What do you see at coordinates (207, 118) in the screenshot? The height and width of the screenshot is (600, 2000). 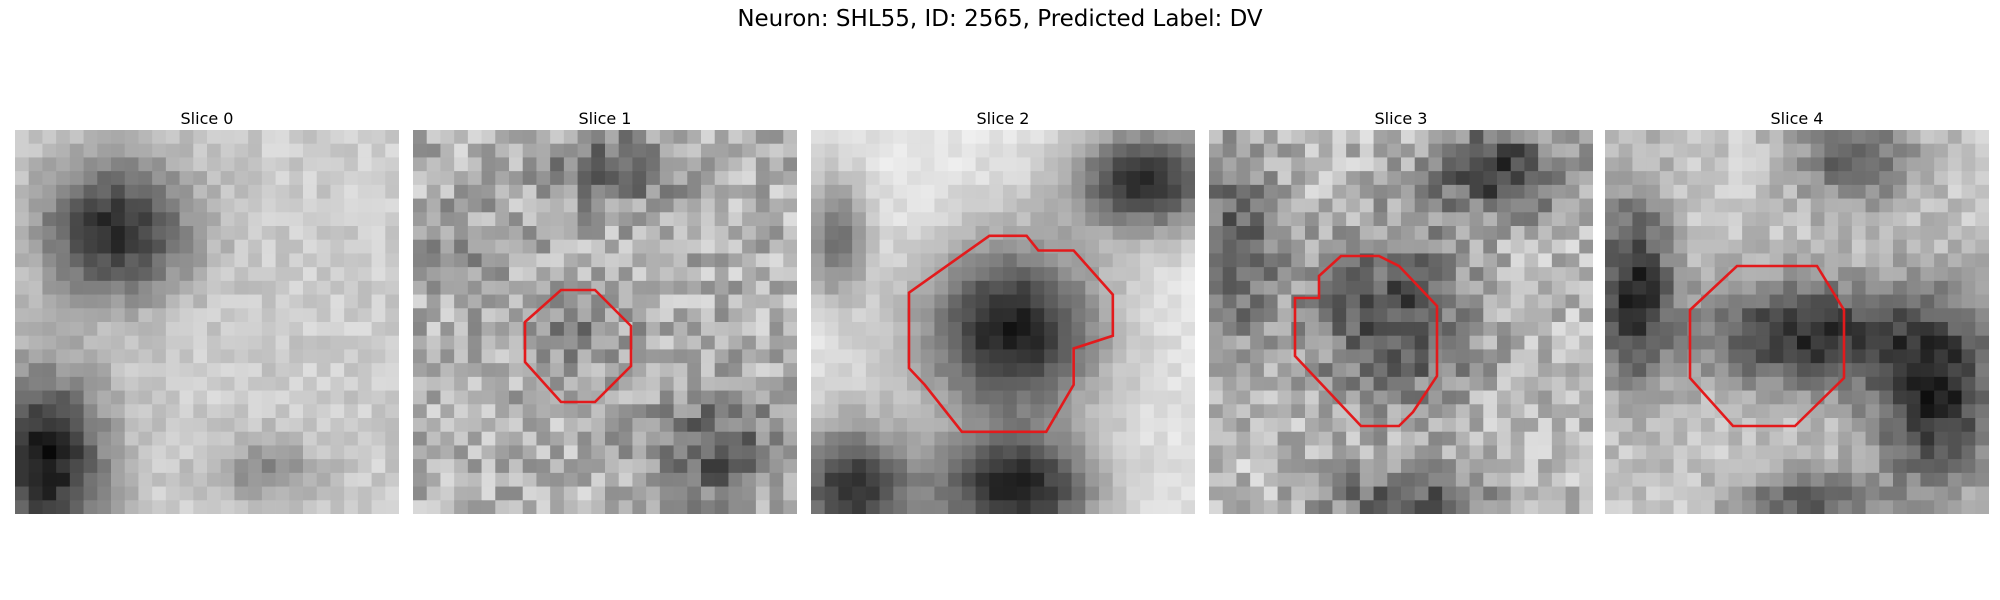 I see `slice-title-0: Slice 0` at bounding box center [207, 118].